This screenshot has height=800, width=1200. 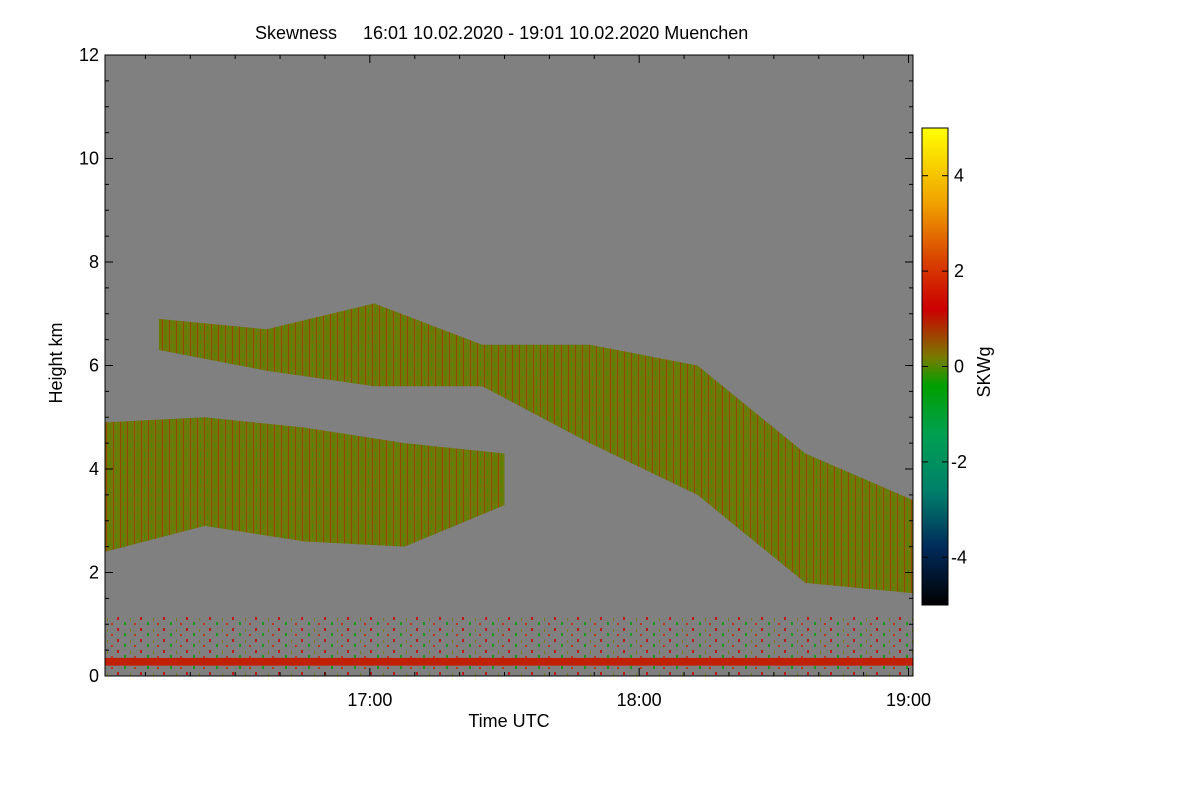 I want to click on x-tick-label: 17:00, so click(x=369, y=700).